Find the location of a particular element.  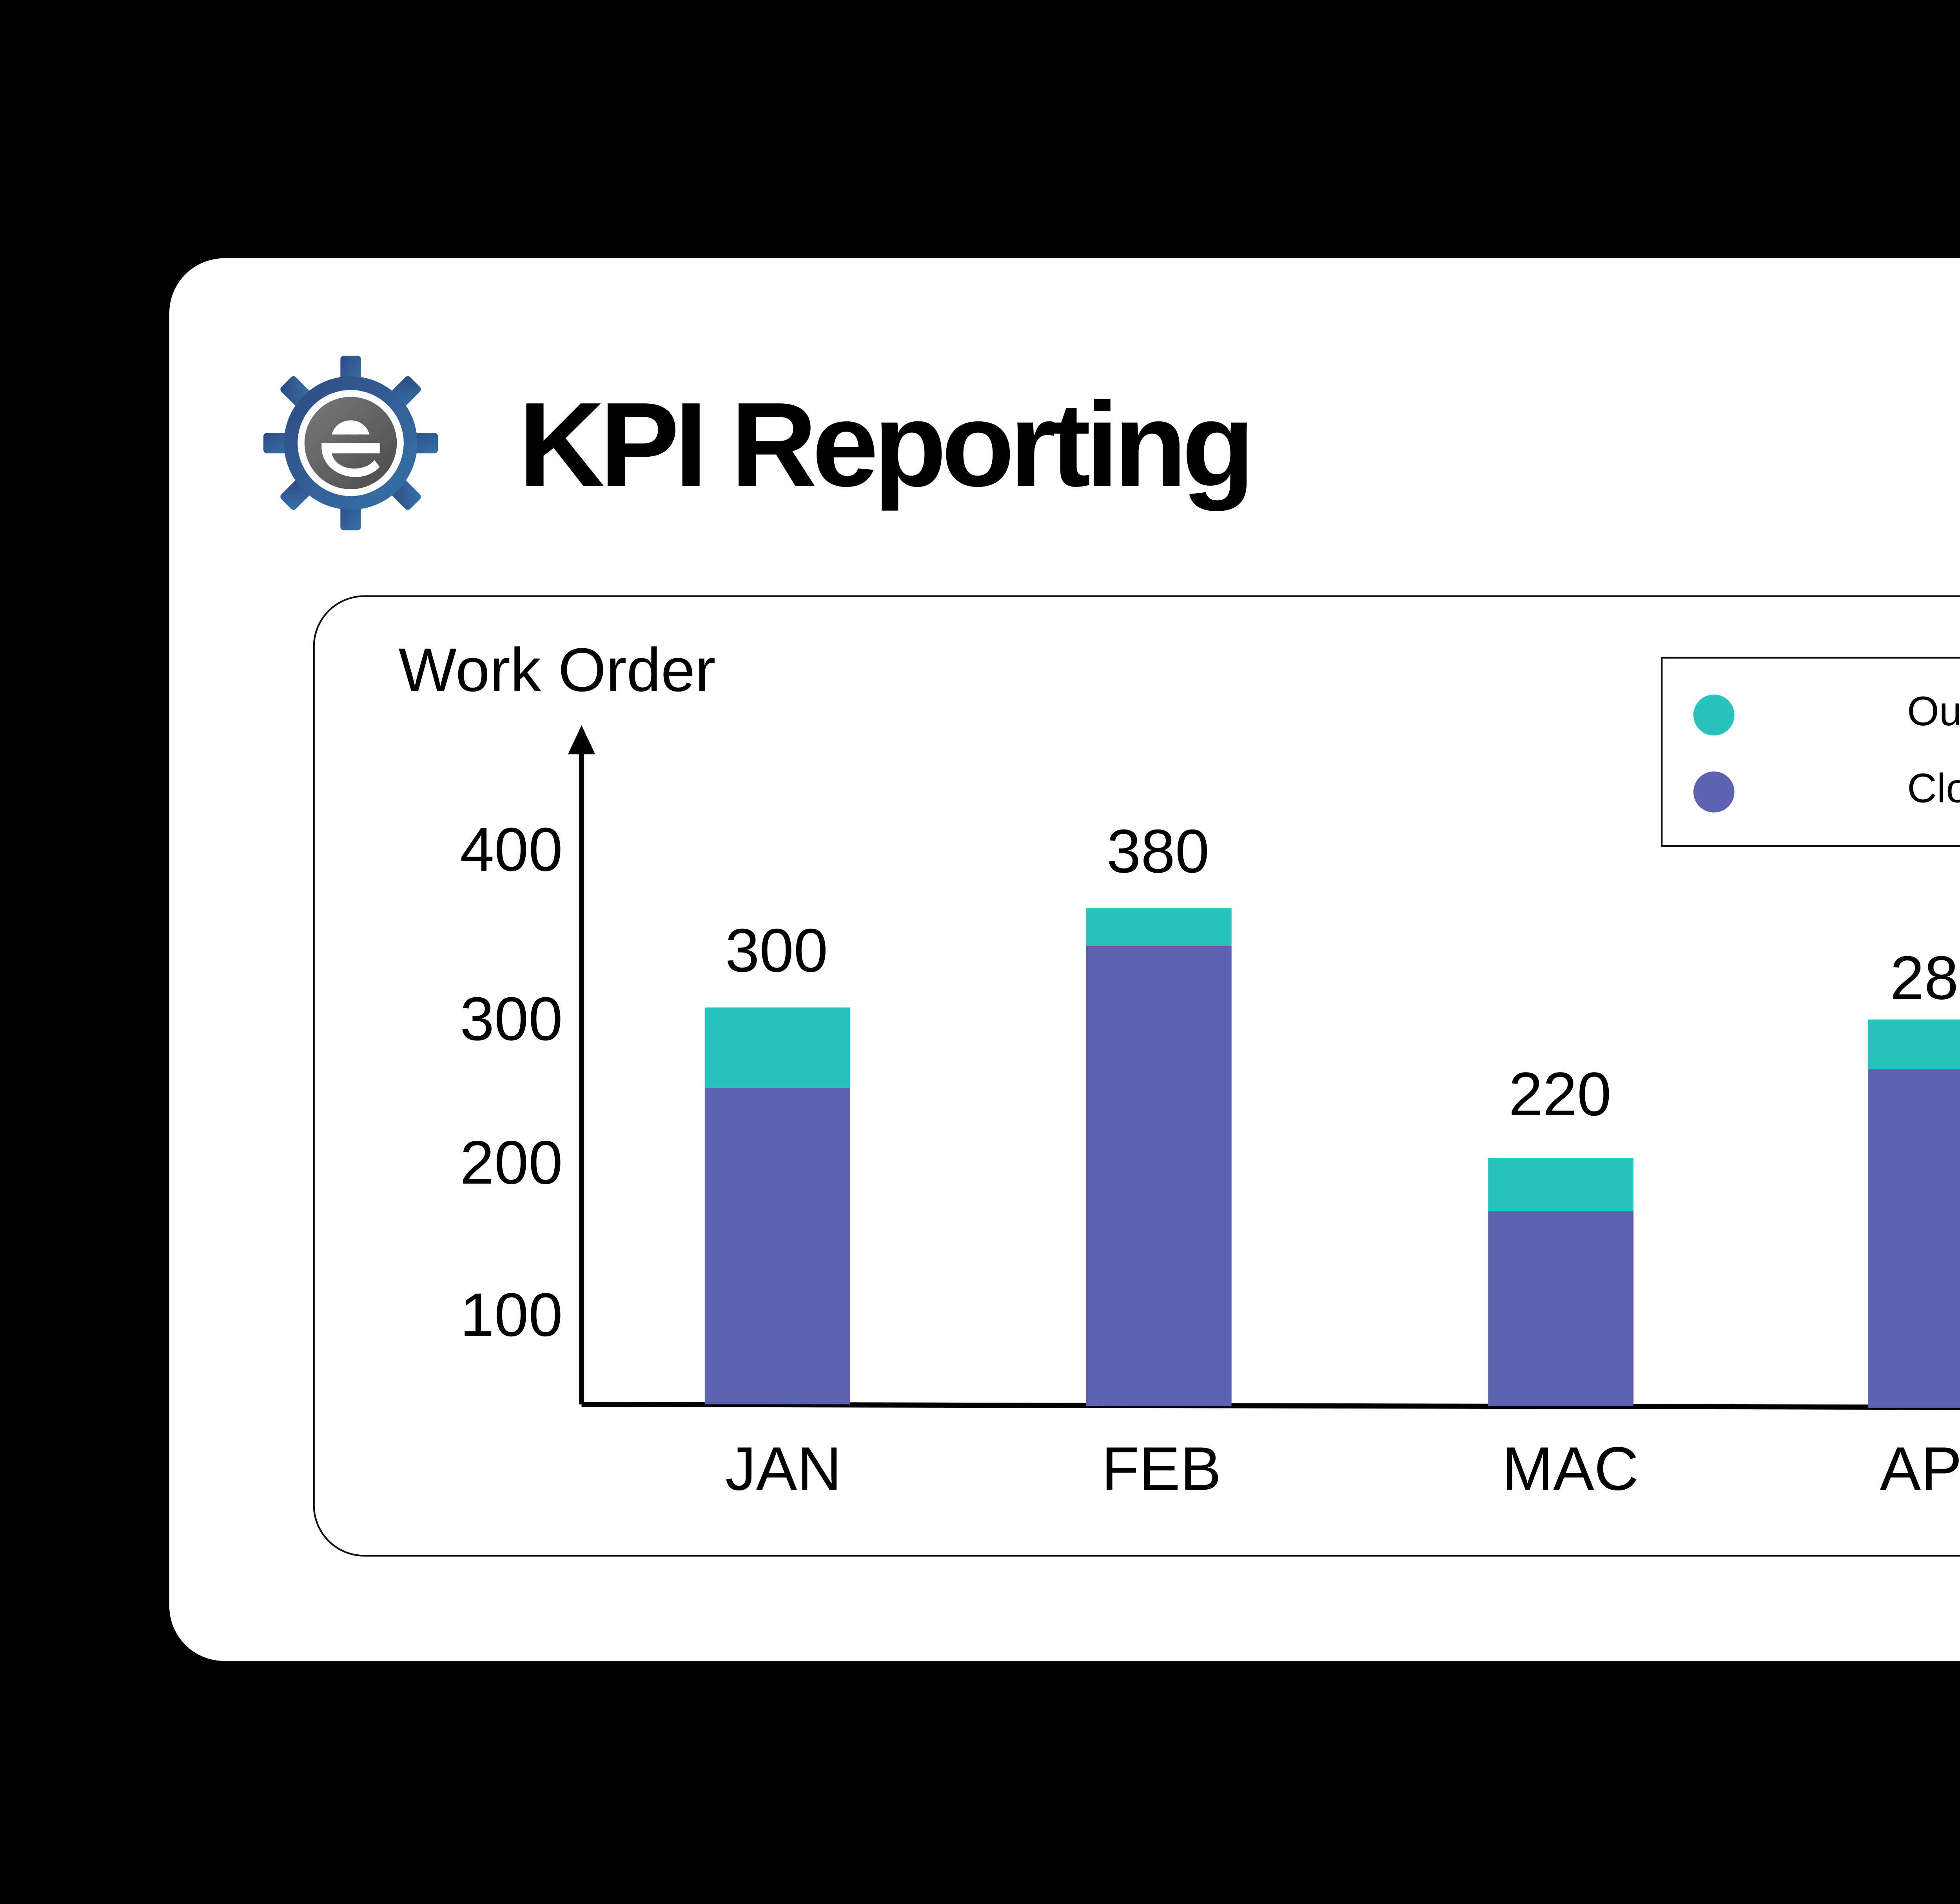

y-tick-label: 300 is located at coordinates (511, 1019).